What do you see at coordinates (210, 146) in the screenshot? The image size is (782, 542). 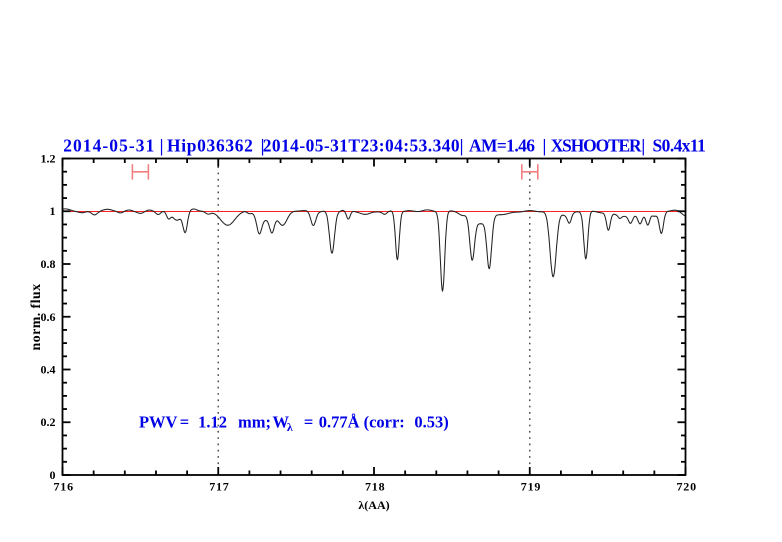 I see `svg-text: Hip036362` at bounding box center [210, 146].